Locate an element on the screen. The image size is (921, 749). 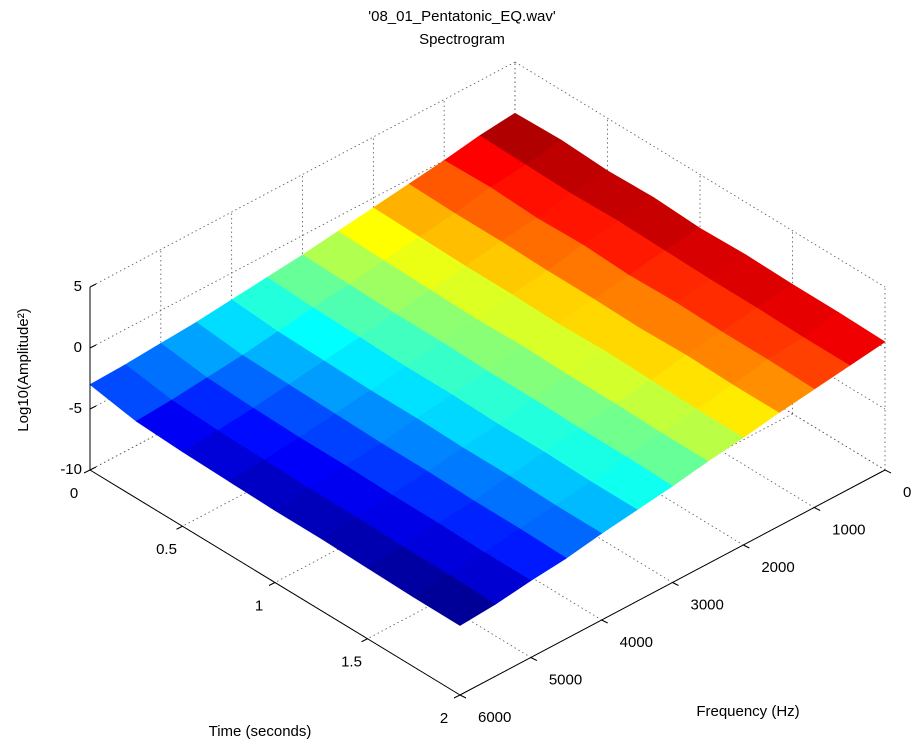
y-tick-label: 1000 is located at coordinates (848, 529).